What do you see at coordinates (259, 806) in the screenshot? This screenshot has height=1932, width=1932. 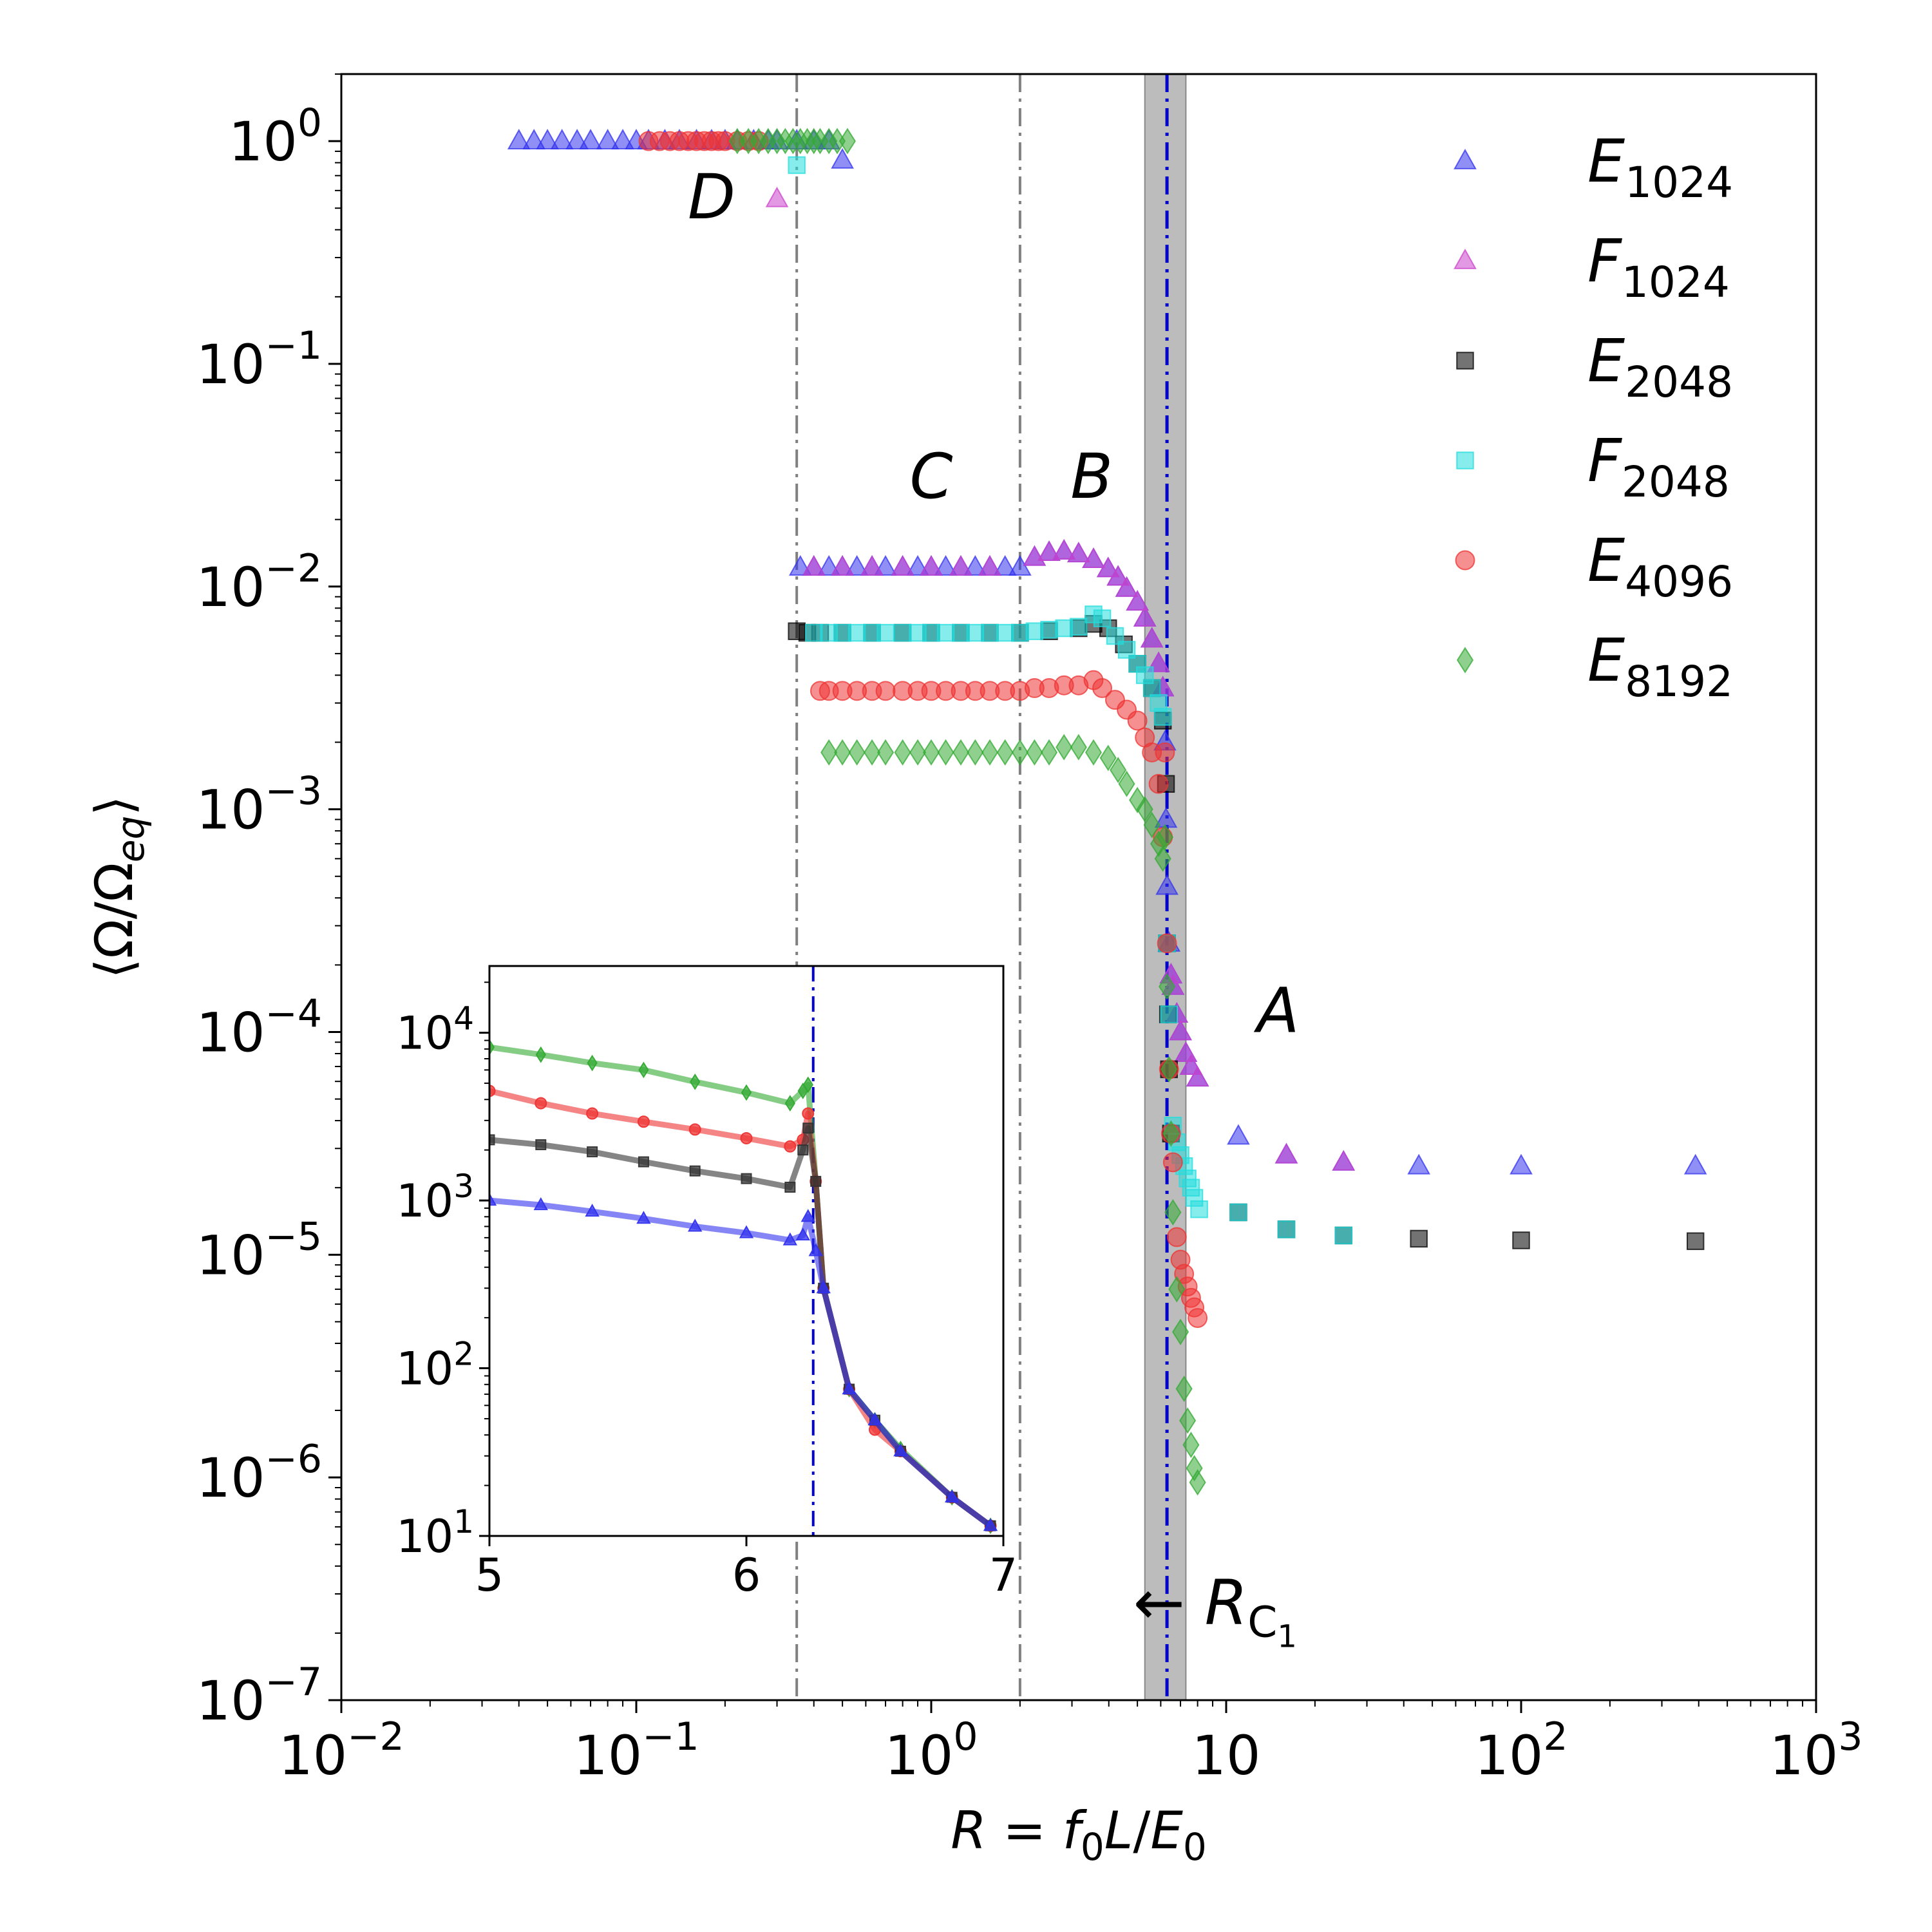 I see `y-tick-label-3: 10⁻³` at bounding box center [259, 806].